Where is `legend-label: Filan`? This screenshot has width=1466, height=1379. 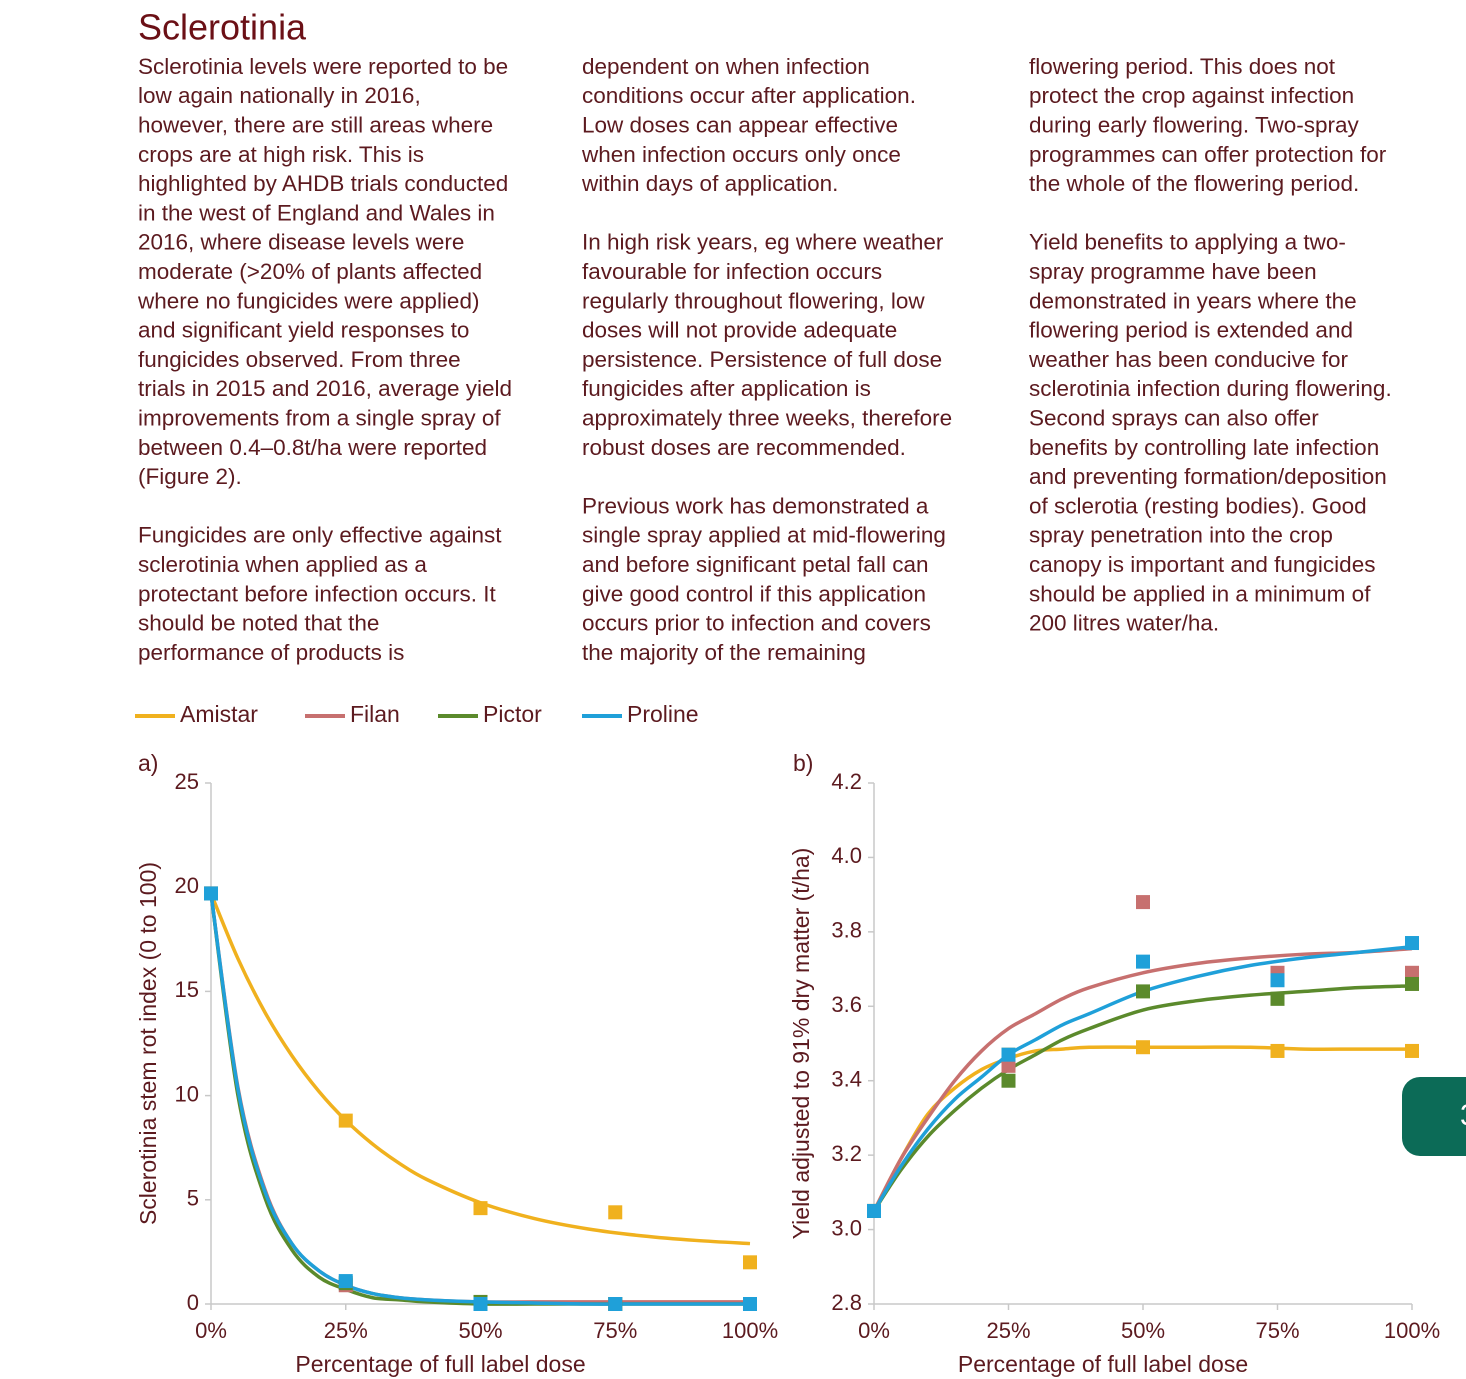
legend-label: Filan is located at coordinates (375, 714).